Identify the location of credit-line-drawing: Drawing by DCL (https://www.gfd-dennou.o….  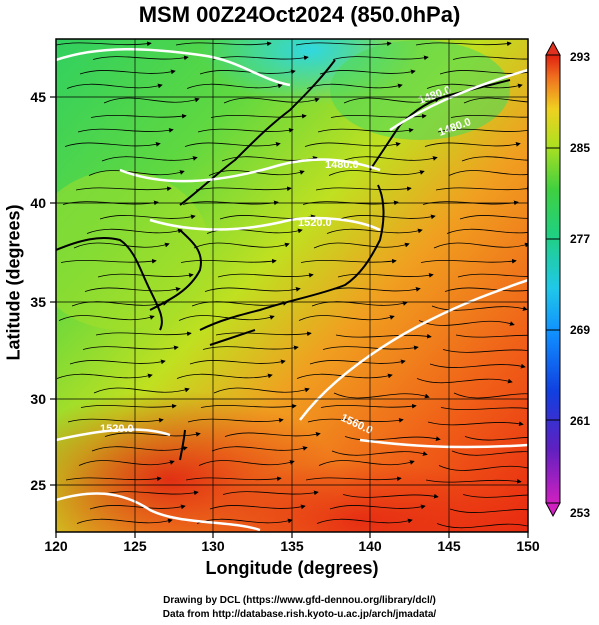
(299, 600).